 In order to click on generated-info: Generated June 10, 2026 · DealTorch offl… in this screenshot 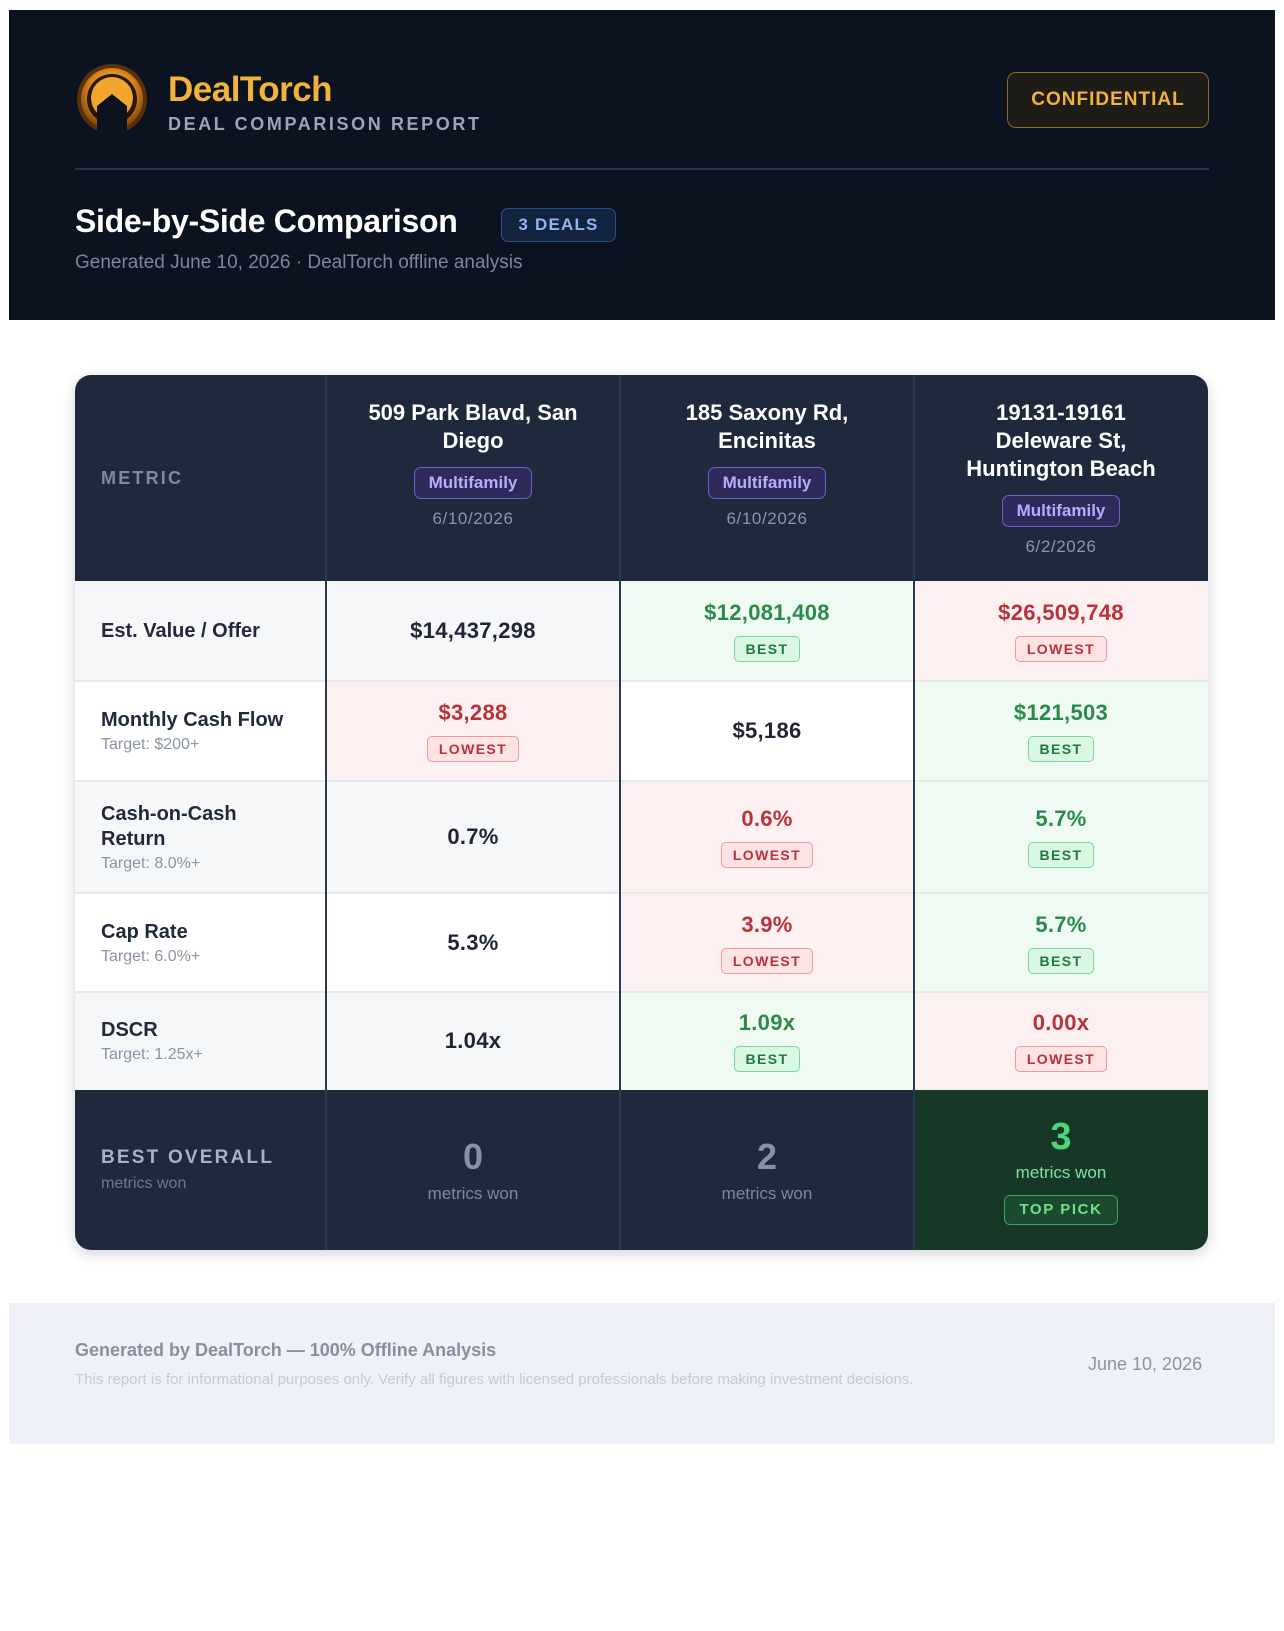, I will do `click(299, 262)`.